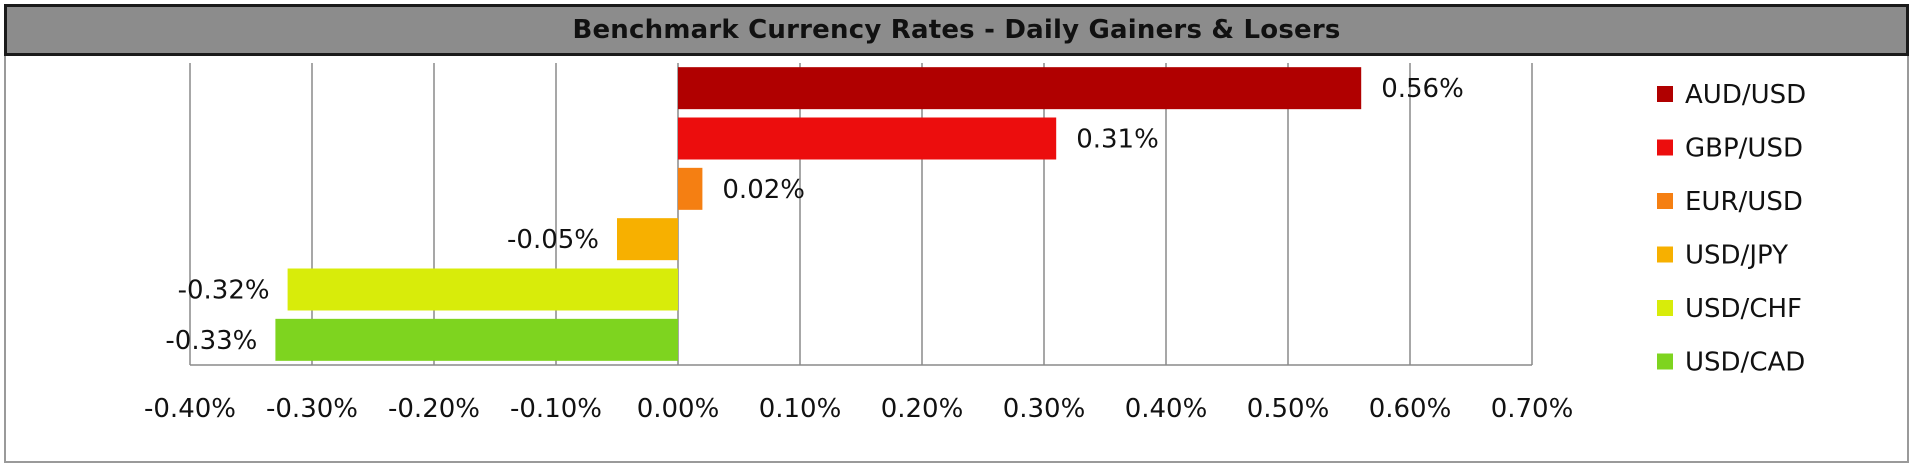 Image resolution: width=1917 pixels, height=468 pixels. What do you see at coordinates (1736, 256) in the screenshot?
I see `legend-label: USD/JPY` at bounding box center [1736, 256].